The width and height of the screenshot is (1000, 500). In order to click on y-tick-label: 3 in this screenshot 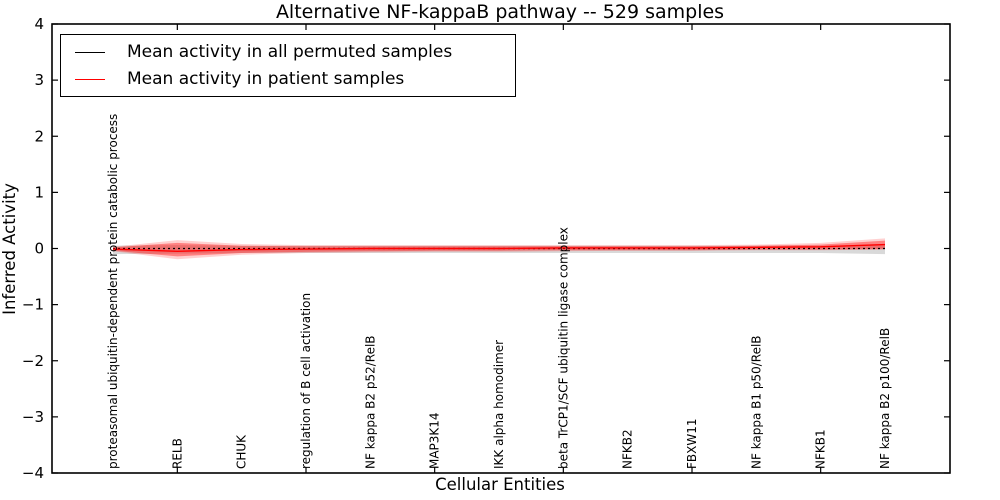, I will do `click(39, 80)`.